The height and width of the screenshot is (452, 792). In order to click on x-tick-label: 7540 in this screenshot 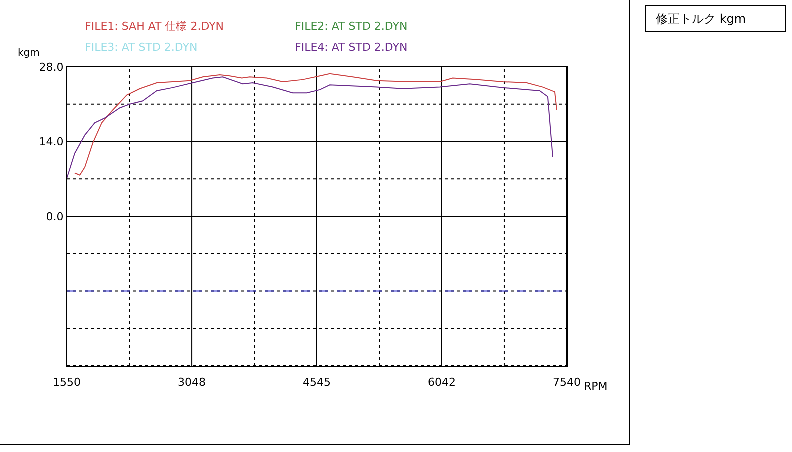, I will do `click(567, 383)`.